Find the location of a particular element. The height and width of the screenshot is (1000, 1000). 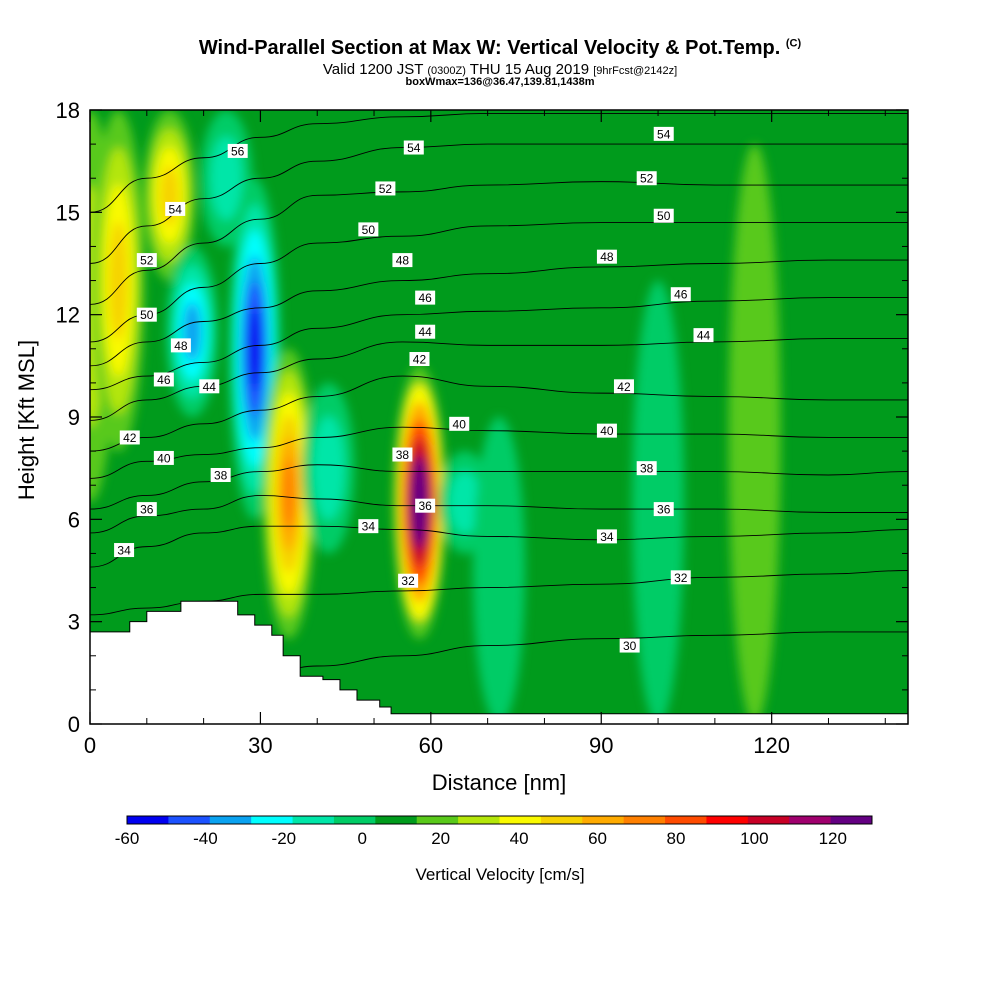

x-tick-label: 30 is located at coordinates (260, 745).